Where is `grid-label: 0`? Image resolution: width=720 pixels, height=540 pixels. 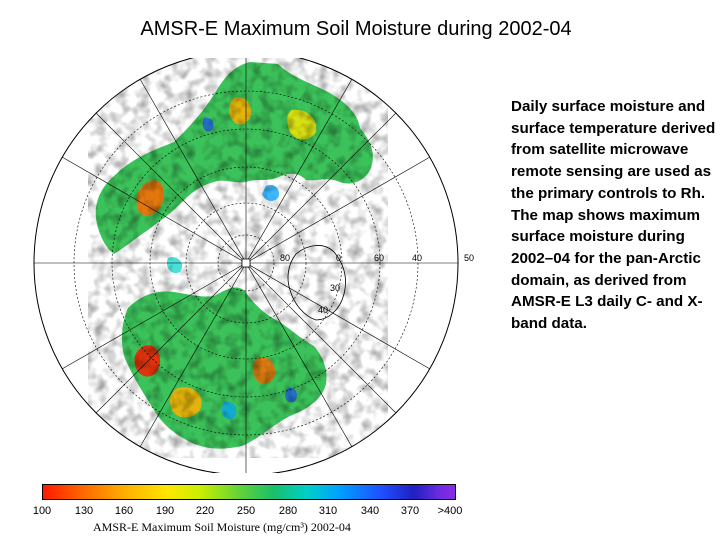 grid-label: 0 is located at coordinates (338, 258).